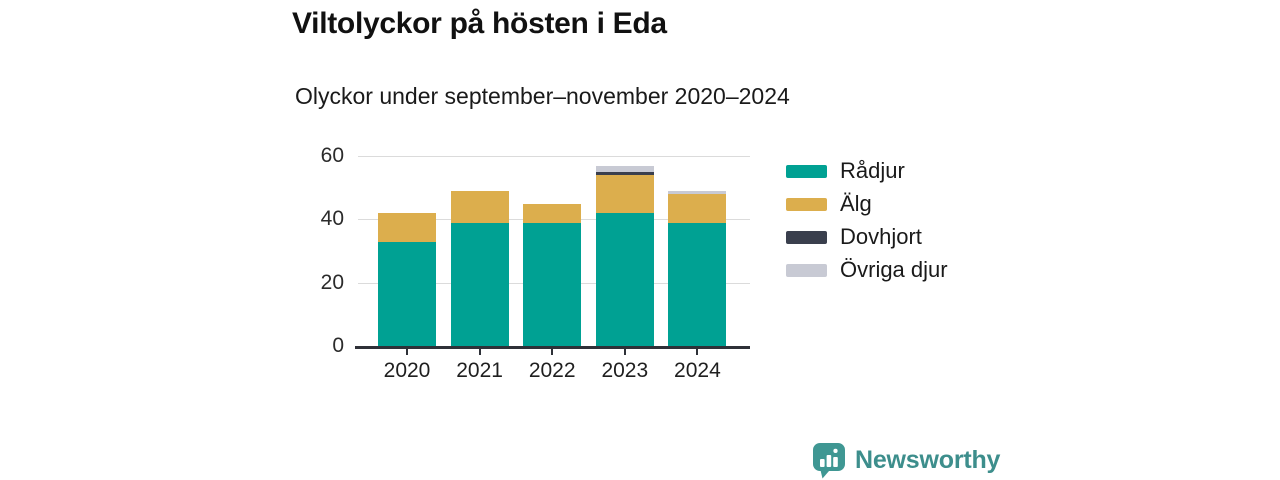 The width and height of the screenshot is (1280, 480). I want to click on x-tick-label: 2021, so click(479, 370).